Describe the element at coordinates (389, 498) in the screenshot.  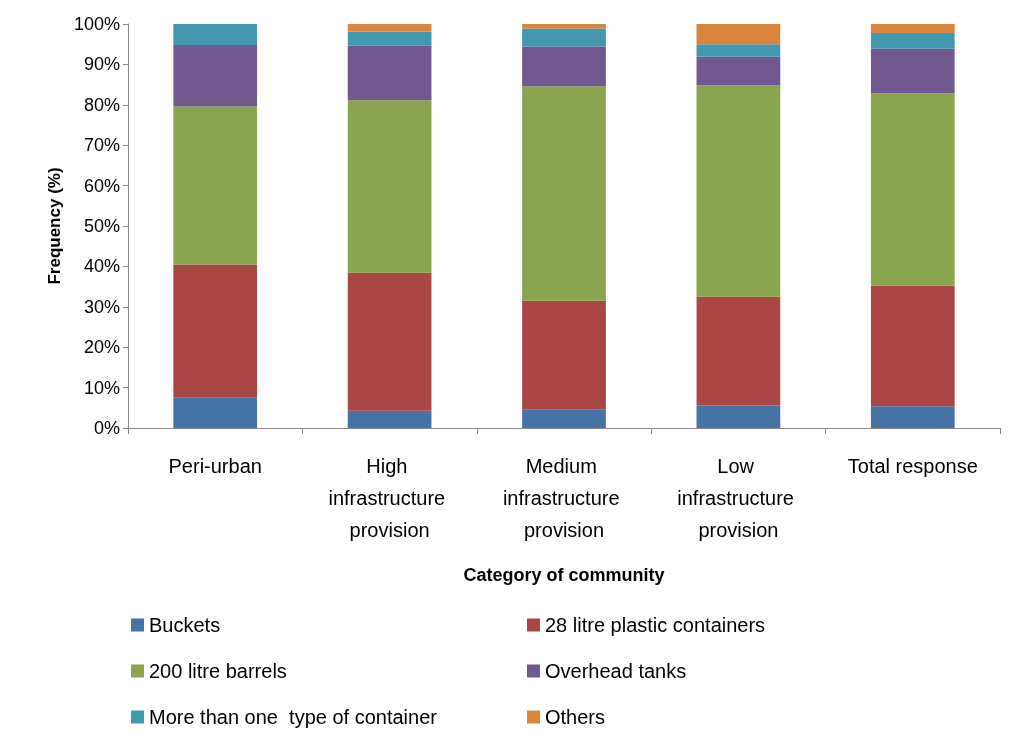
I see `x-tick-label: High infrastructure provision` at that location.